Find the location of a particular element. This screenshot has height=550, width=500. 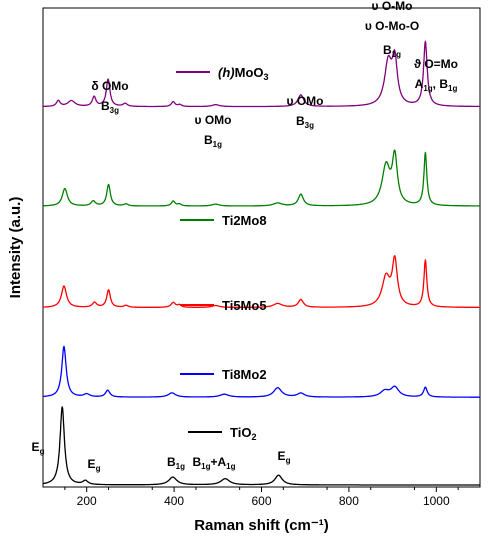

annotation-tio2-eg-2: Eg is located at coordinates (94, 465).